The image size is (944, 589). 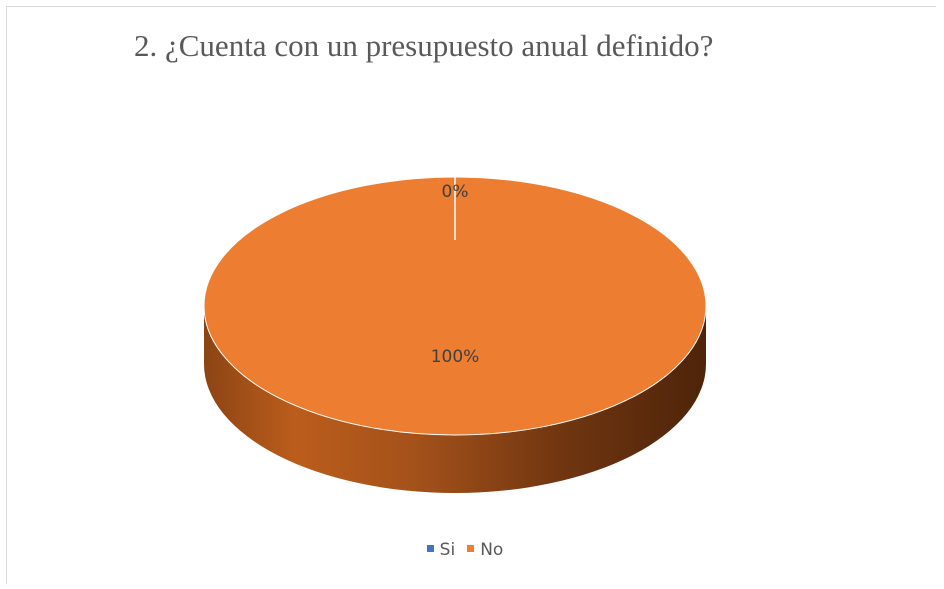 What do you see at coordinates (471, 548) in the screenshot?
I see `legend-swatch-no` at bounding box center [471, 548].